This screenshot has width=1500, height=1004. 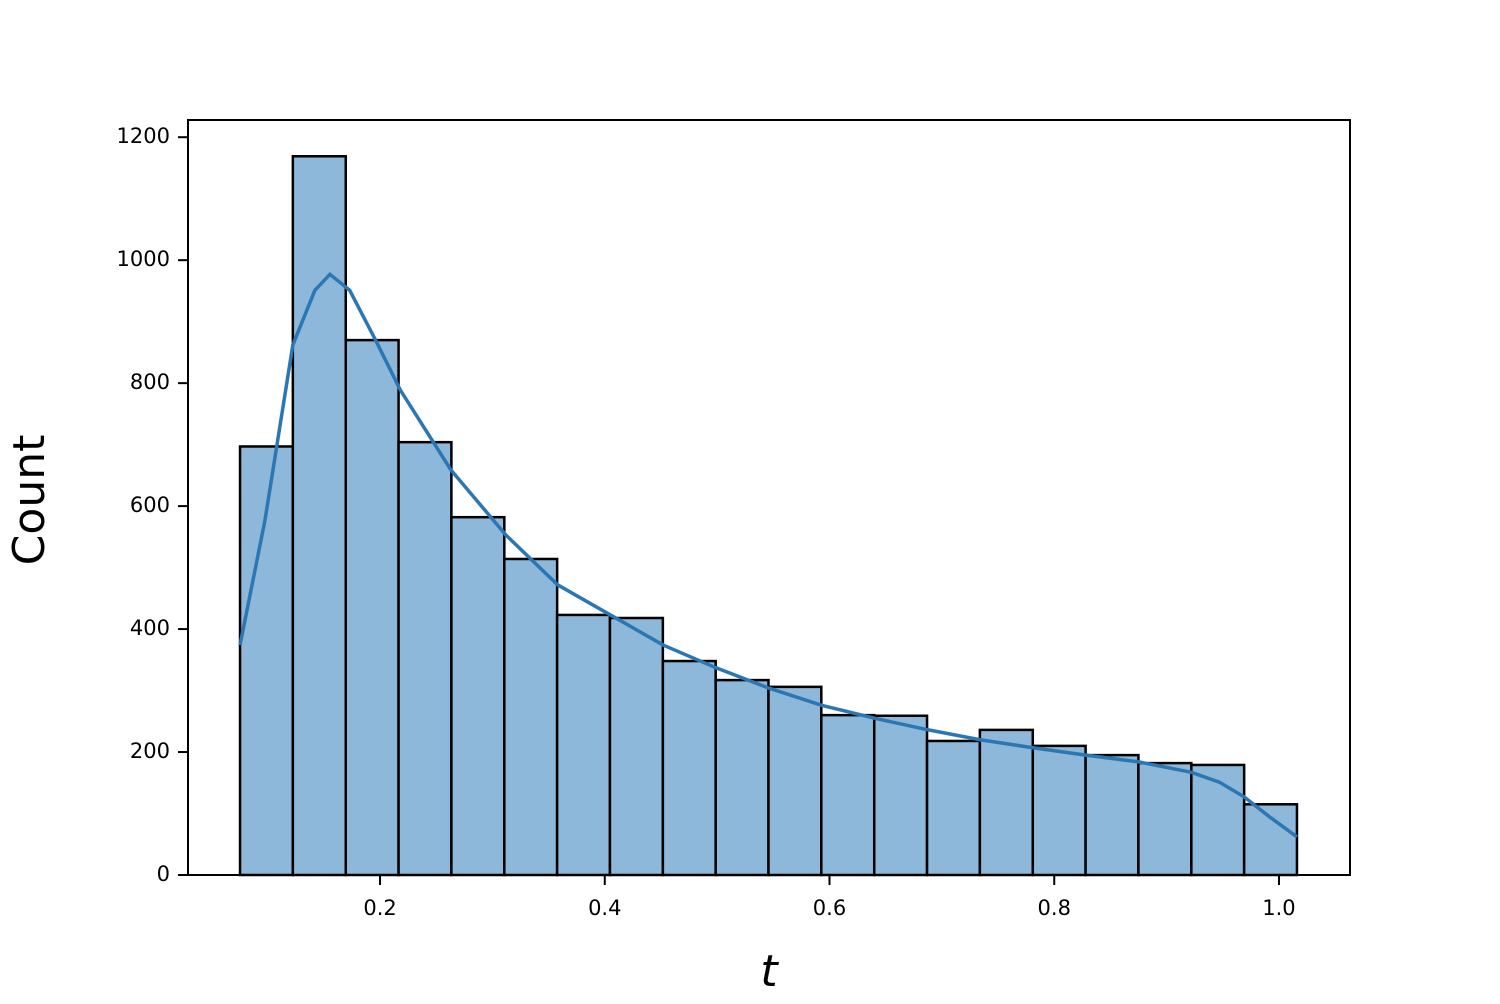 What do you see at coordinates (163, 874) in the screenshot?
I see `y-tick-label: 0` at bounding box center [163, 874].